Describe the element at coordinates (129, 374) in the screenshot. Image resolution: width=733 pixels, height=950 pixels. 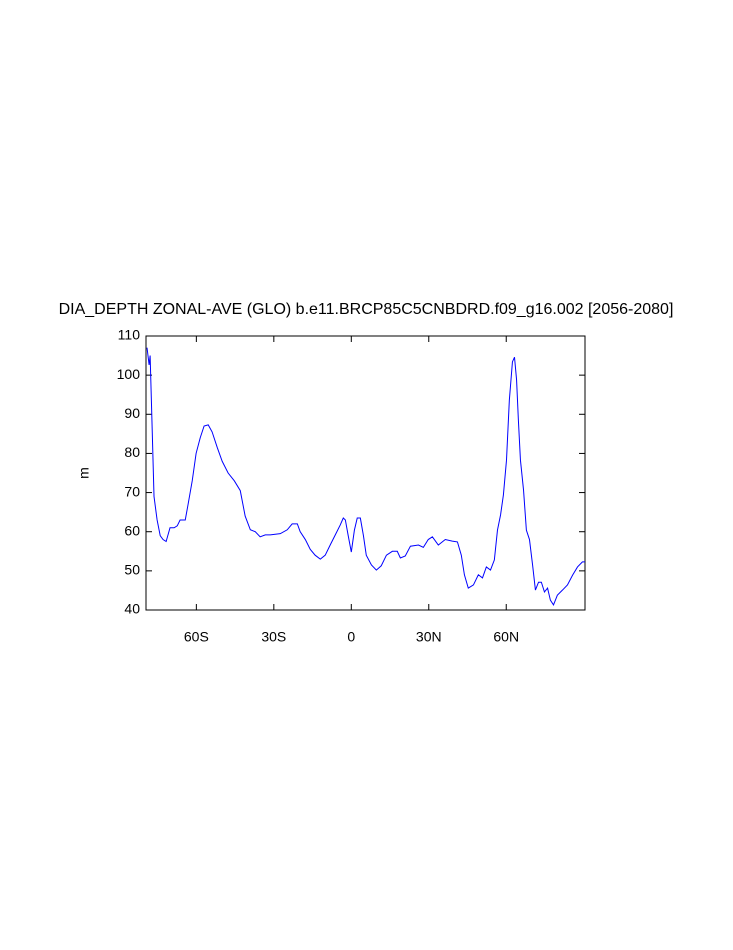
I see `y-tick-label: 100` at that location.